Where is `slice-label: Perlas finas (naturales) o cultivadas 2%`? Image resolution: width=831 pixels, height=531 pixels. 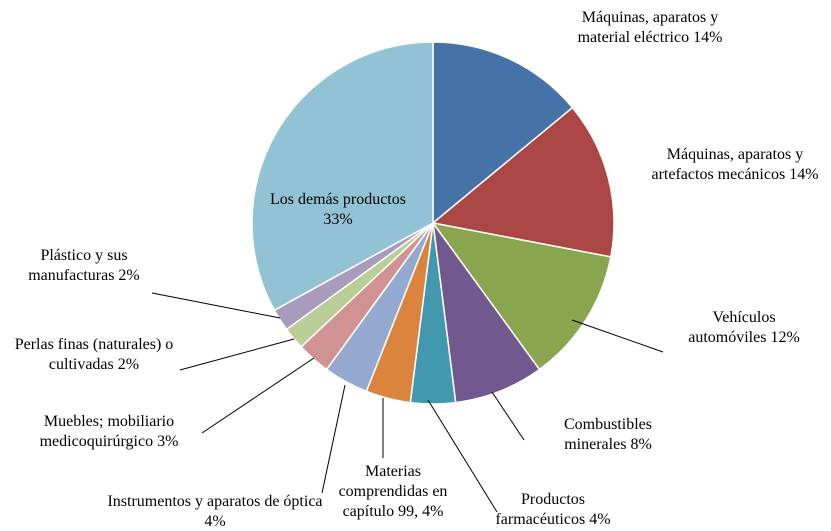
slice-label: Perlas finas (naturales) o cultivadas 2% is located at coordinates (94, 355).